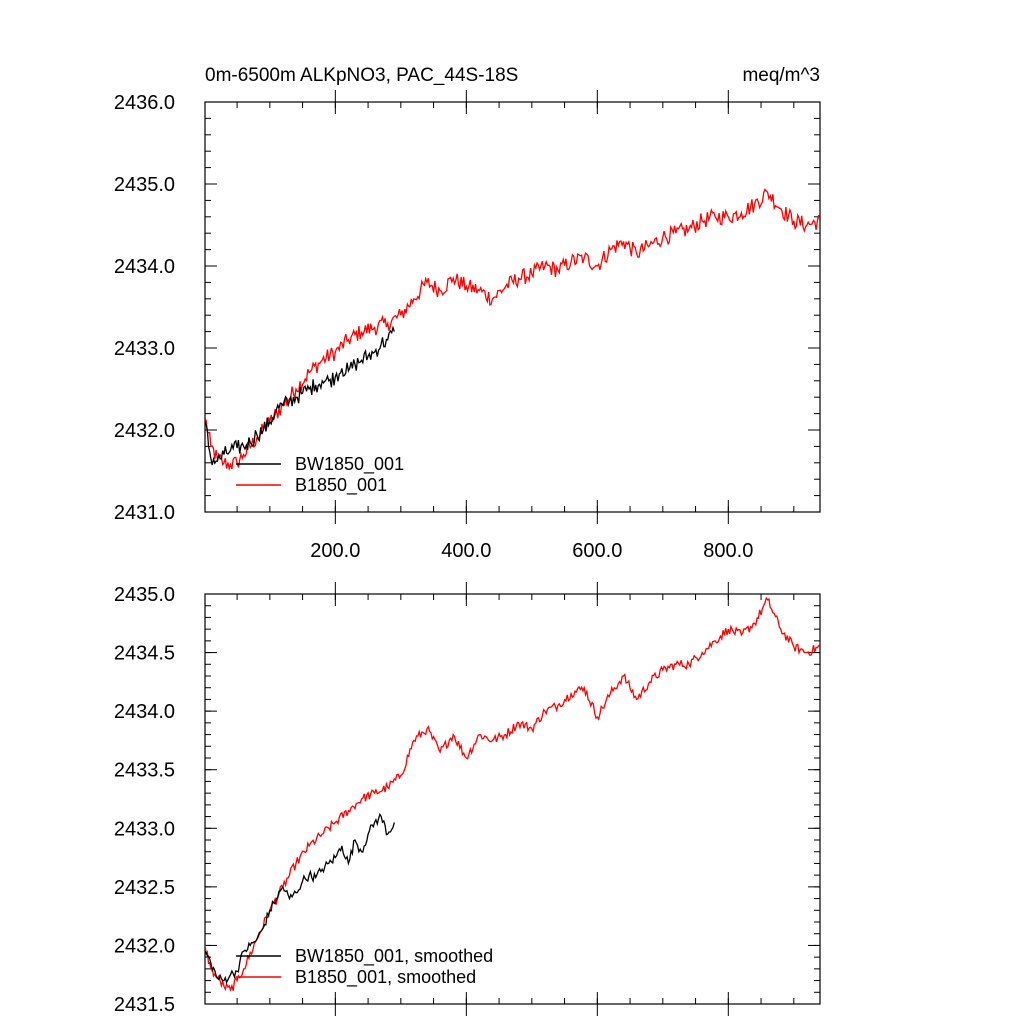  What do you see at coordinates (144, 103) in the screenshot?
I see `y-tick-label: 2436.0` at bounding box center [144, 103].